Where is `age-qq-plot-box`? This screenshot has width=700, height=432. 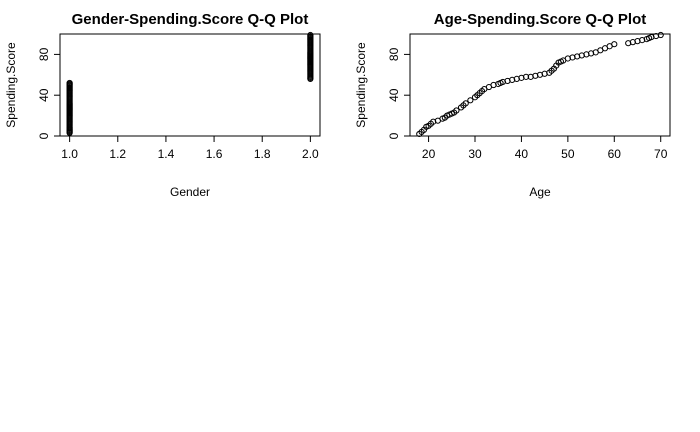 age-qq-plot-box is located at coordinates (540, 85).